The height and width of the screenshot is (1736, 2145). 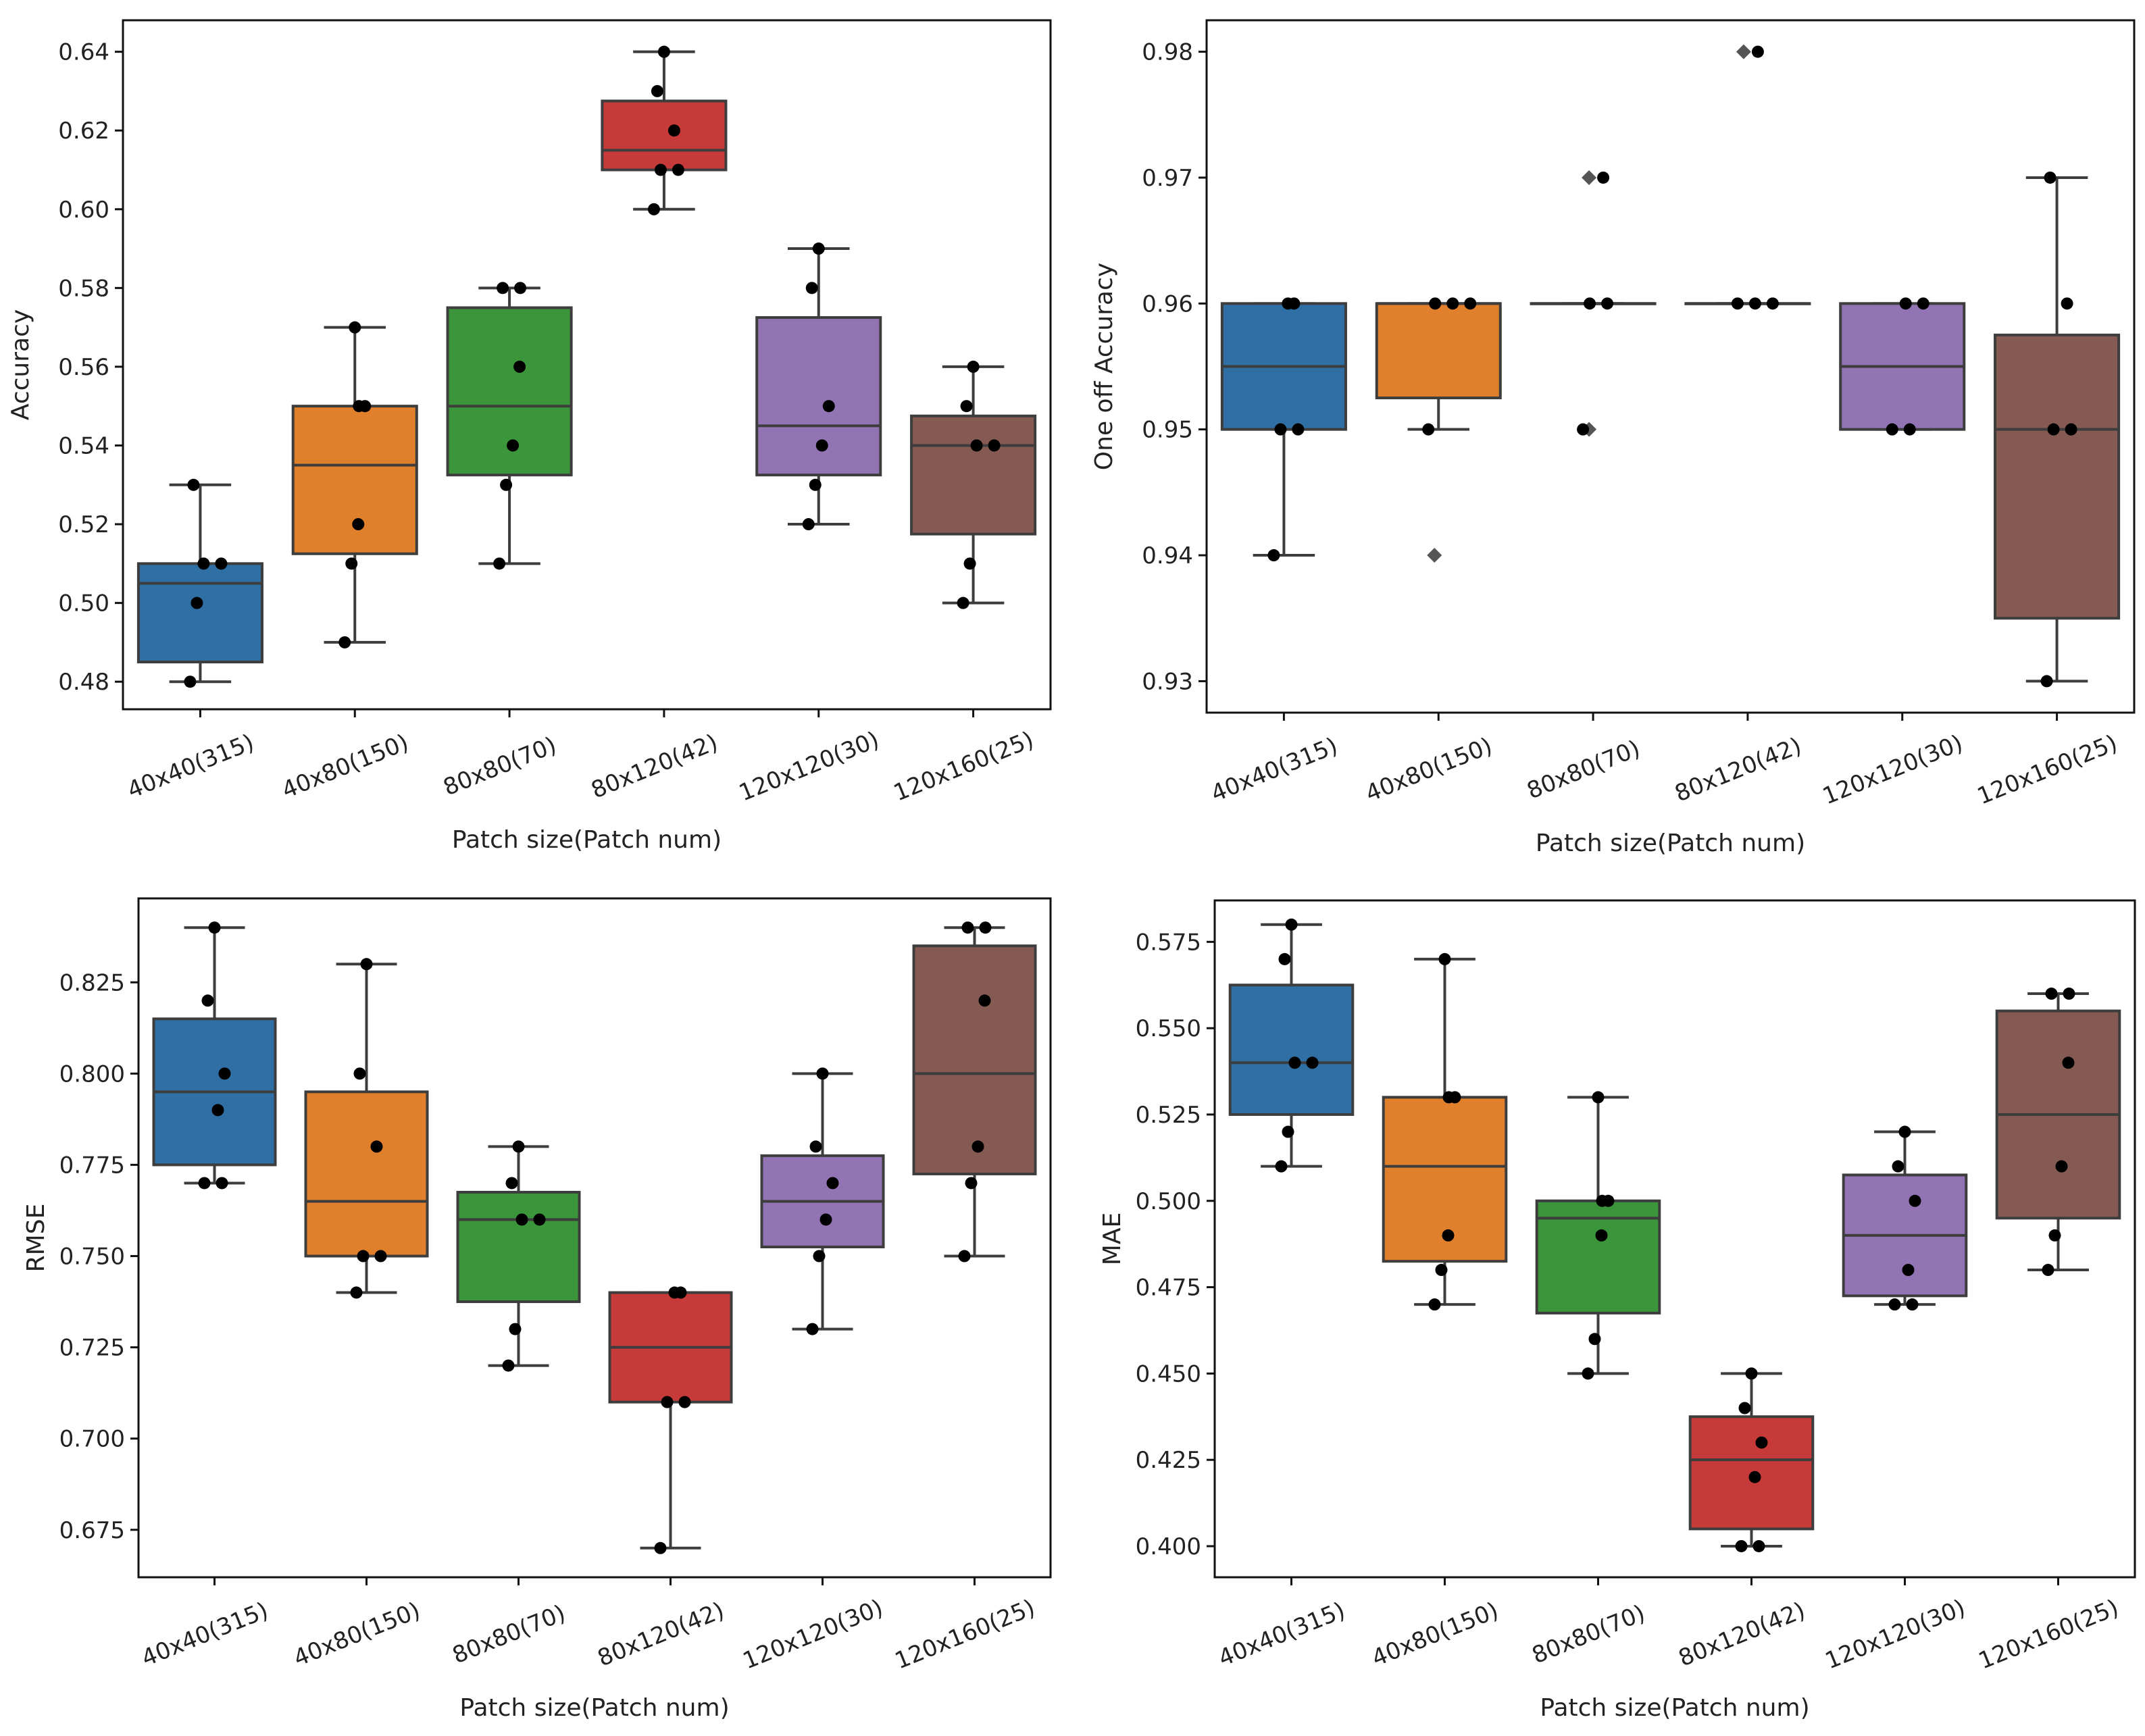 What do you see at coordinates (1104, 367) in the screenshot?
I see `y-axis-label: One off Accuracy` at bounding box center [1104, 367].